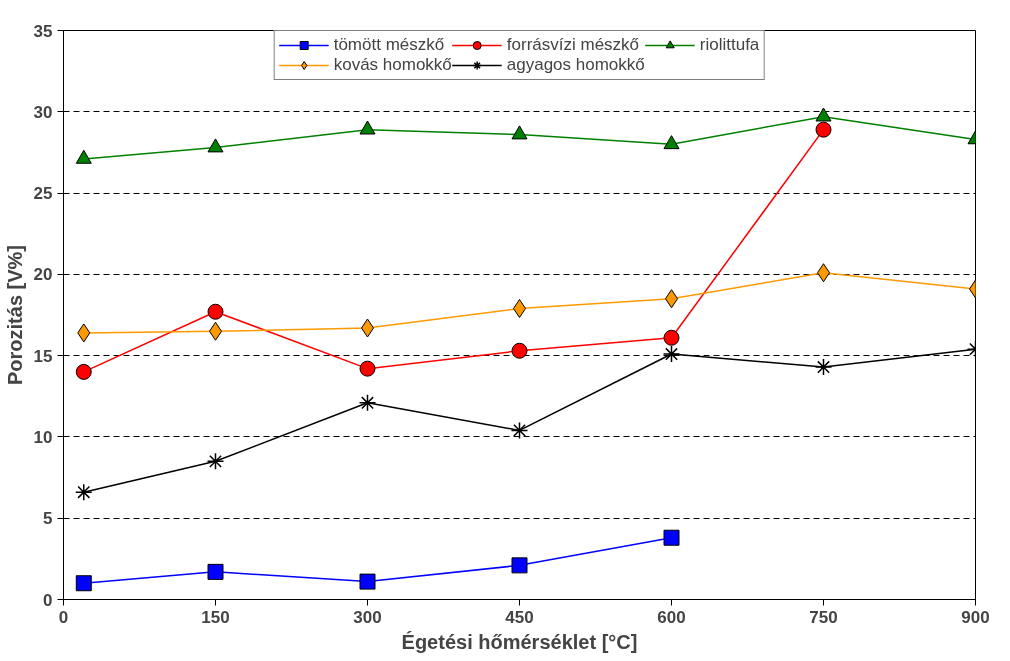 The image size is (1010, 661). What do you see at coordinates (48, 600) in the screenshot?
I see `y-tick-label: 0` at bounding box center [48, 600].